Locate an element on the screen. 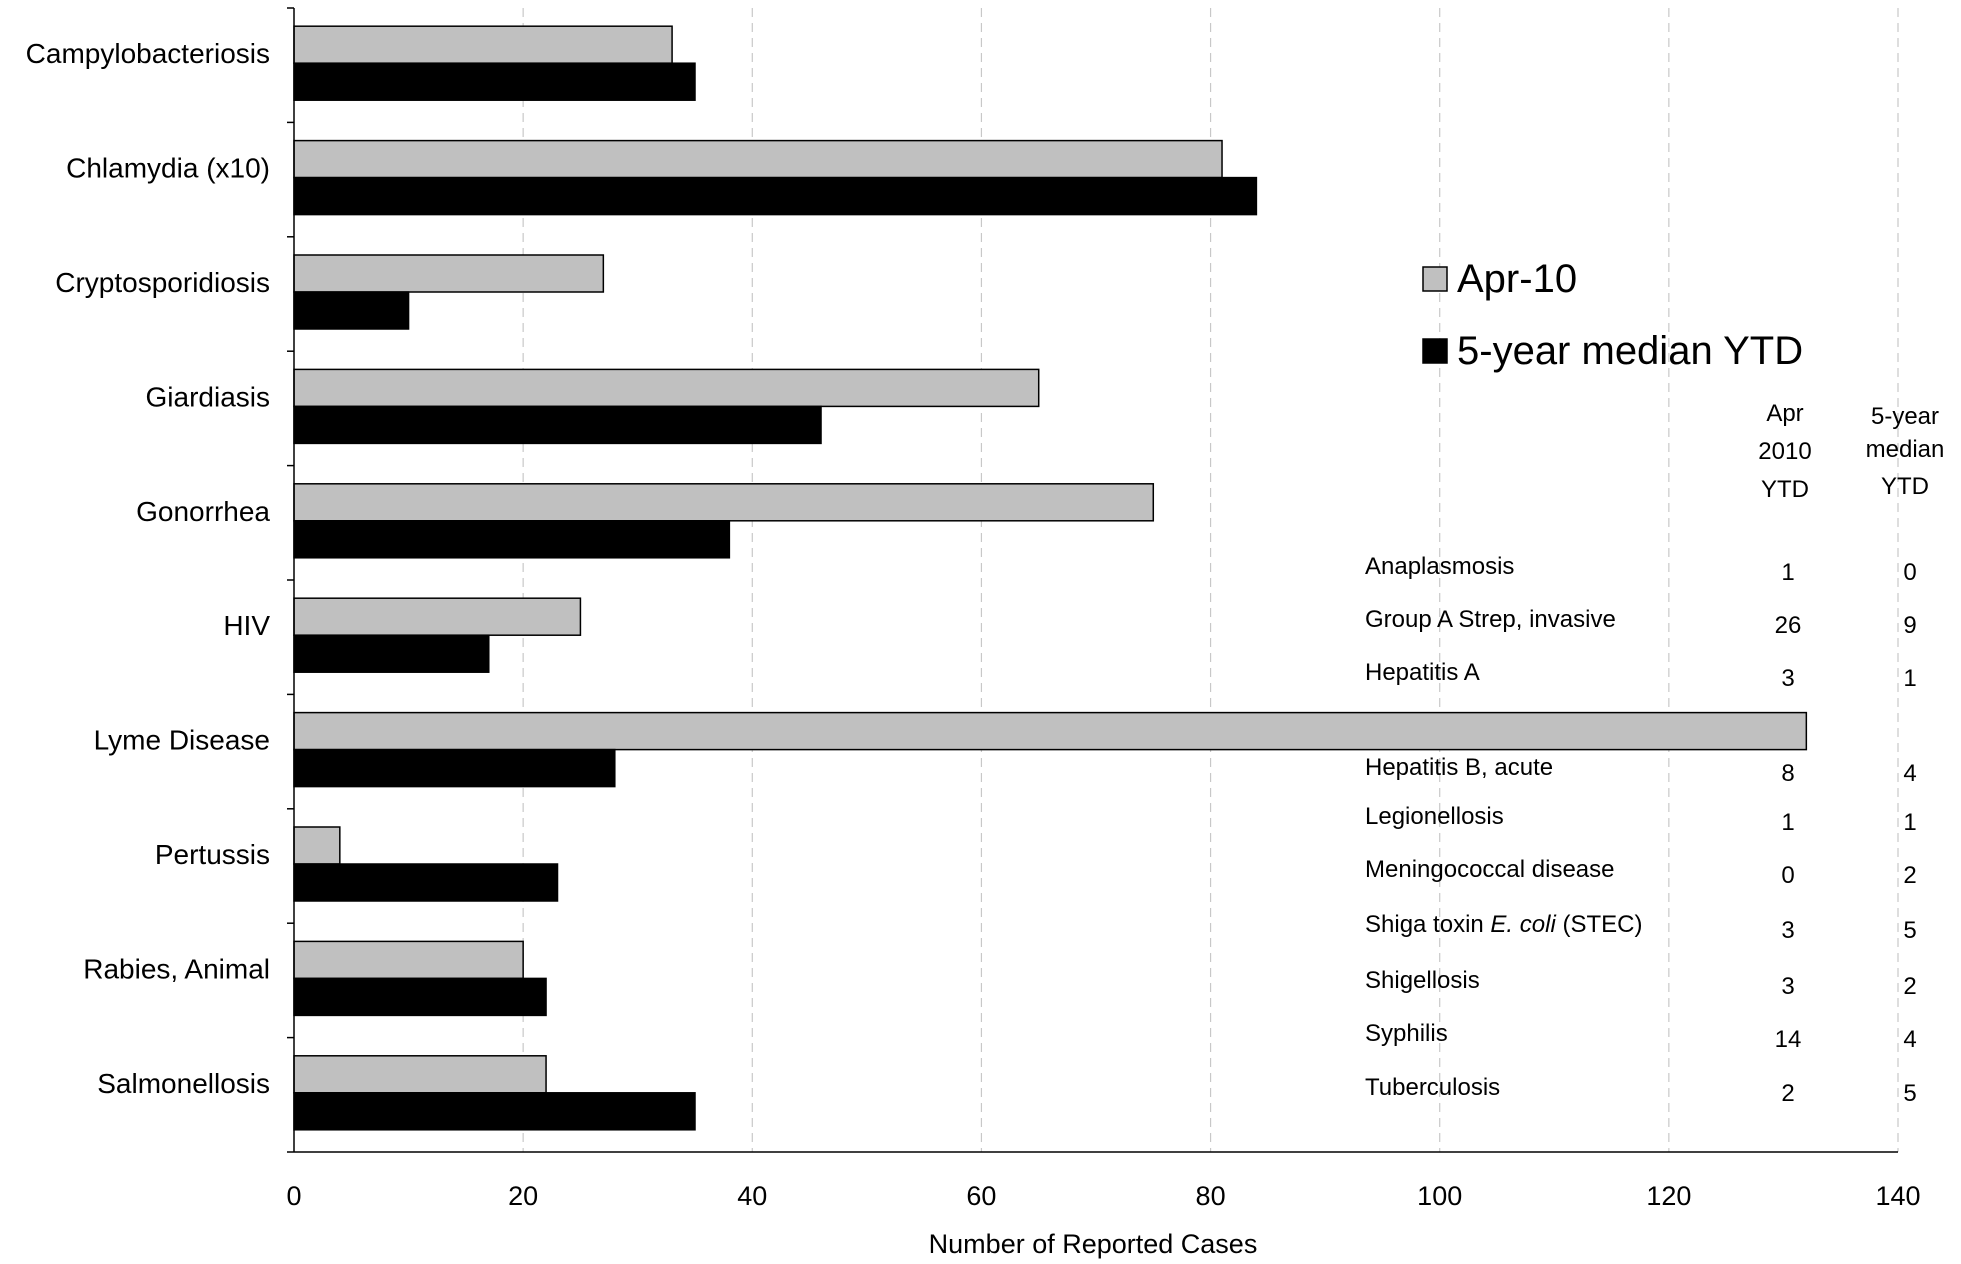  legend-label-apr10: Apr-10 is located at coordinates (1517, 279).